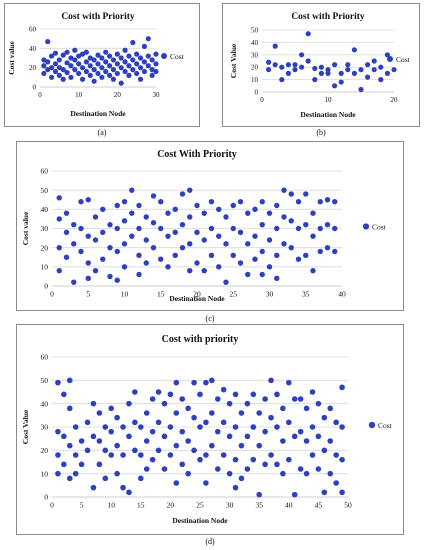 The width and height of the screenshot is (424, 550). I want to click on x-tick-label: 20, so click(395, 100).